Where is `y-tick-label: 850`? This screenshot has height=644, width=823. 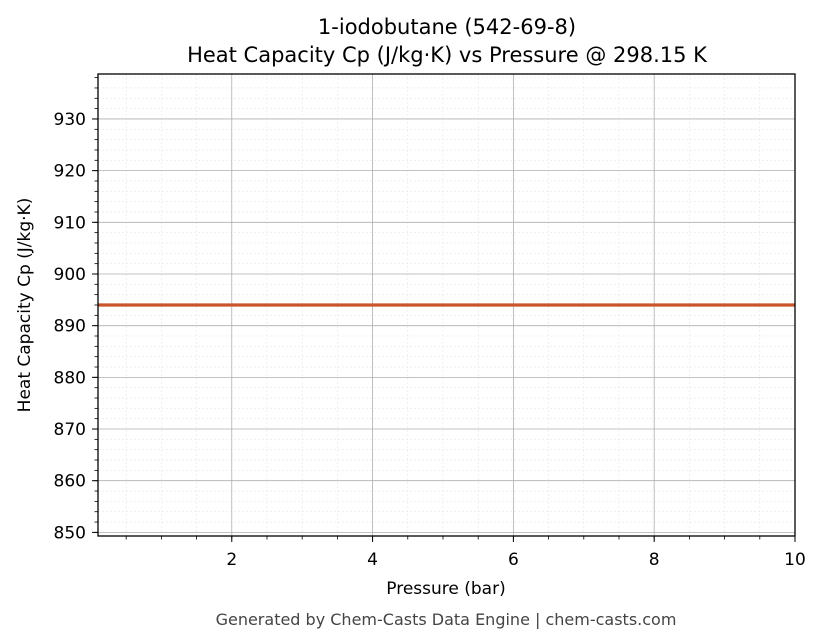
y-tick-label: 850 is located at coordinates (70, 533).